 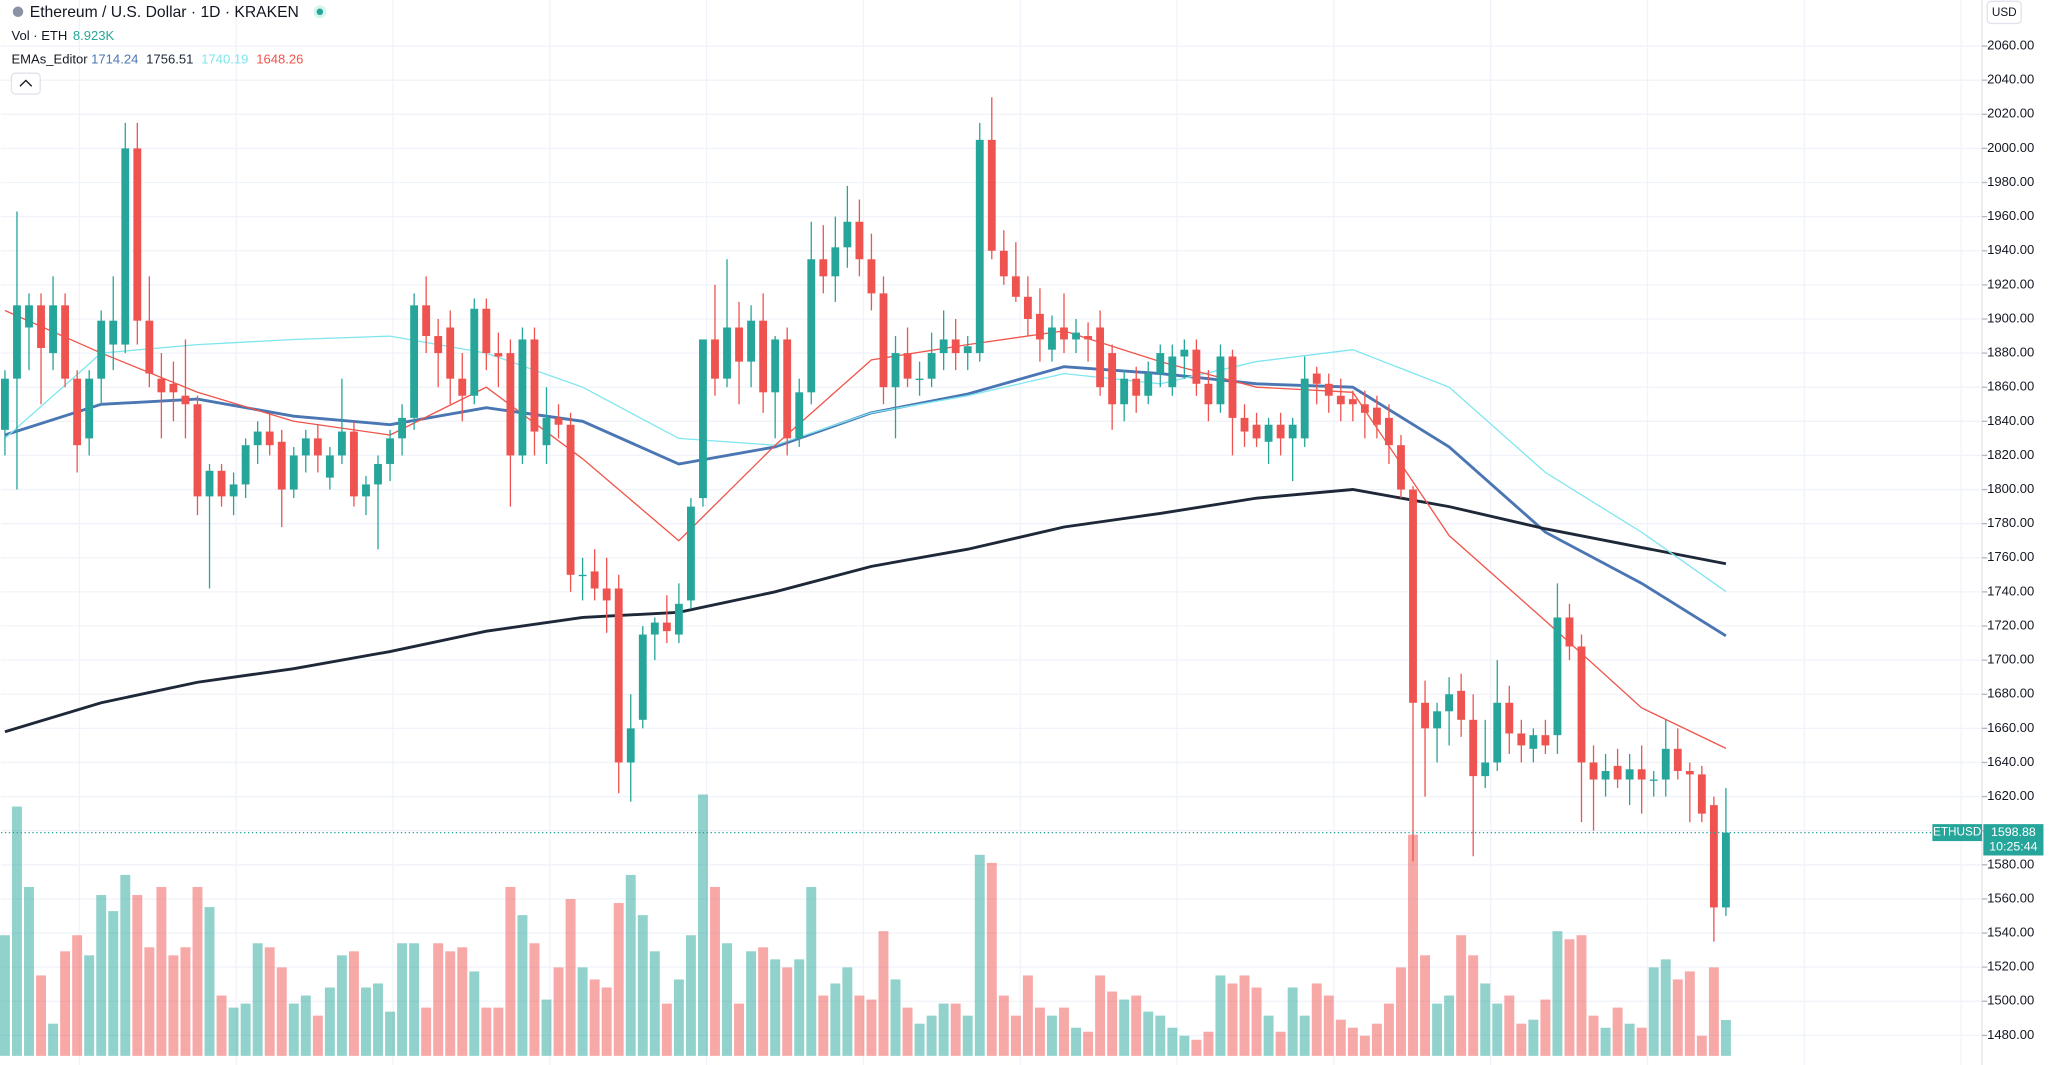 I want to click on y-tick-label: 1640.00, so click(x=2010, y=761).